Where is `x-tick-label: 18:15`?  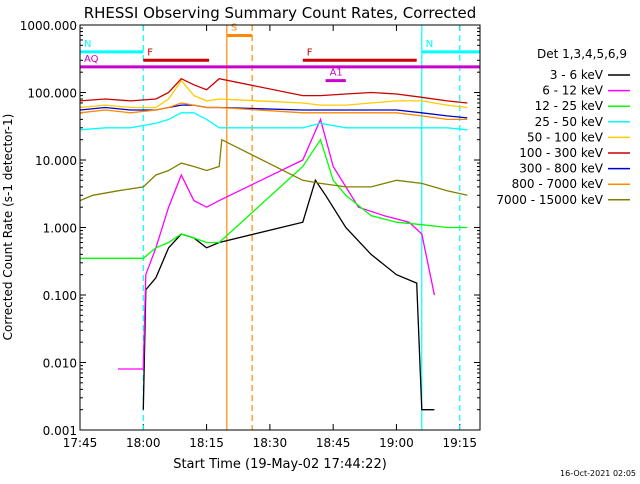
x-tick-label: 18:15 is located at coordinates (206, 443).